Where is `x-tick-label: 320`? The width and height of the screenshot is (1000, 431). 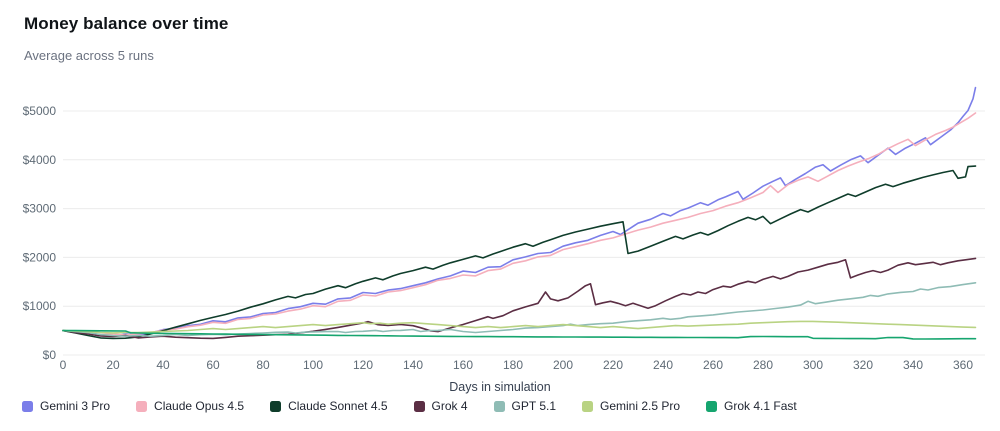
x-tick-label: 320 is located at coordinates (863, 365).